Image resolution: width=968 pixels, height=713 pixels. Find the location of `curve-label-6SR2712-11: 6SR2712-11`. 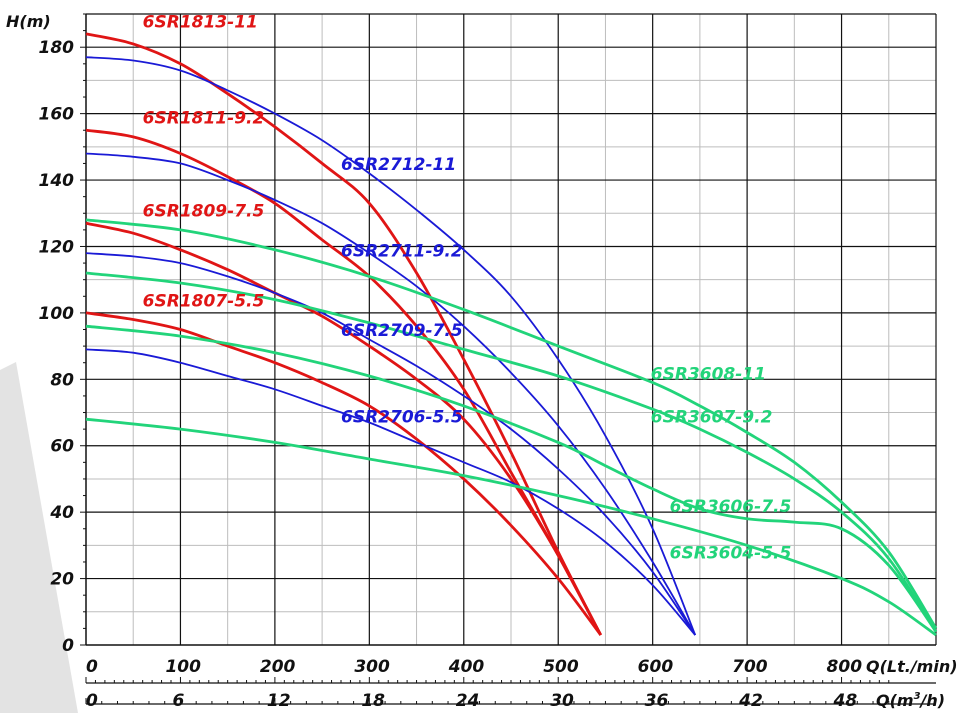

curve-label-6SR2712-11: 6SR2712-11 is located at coordinates (398, 165).